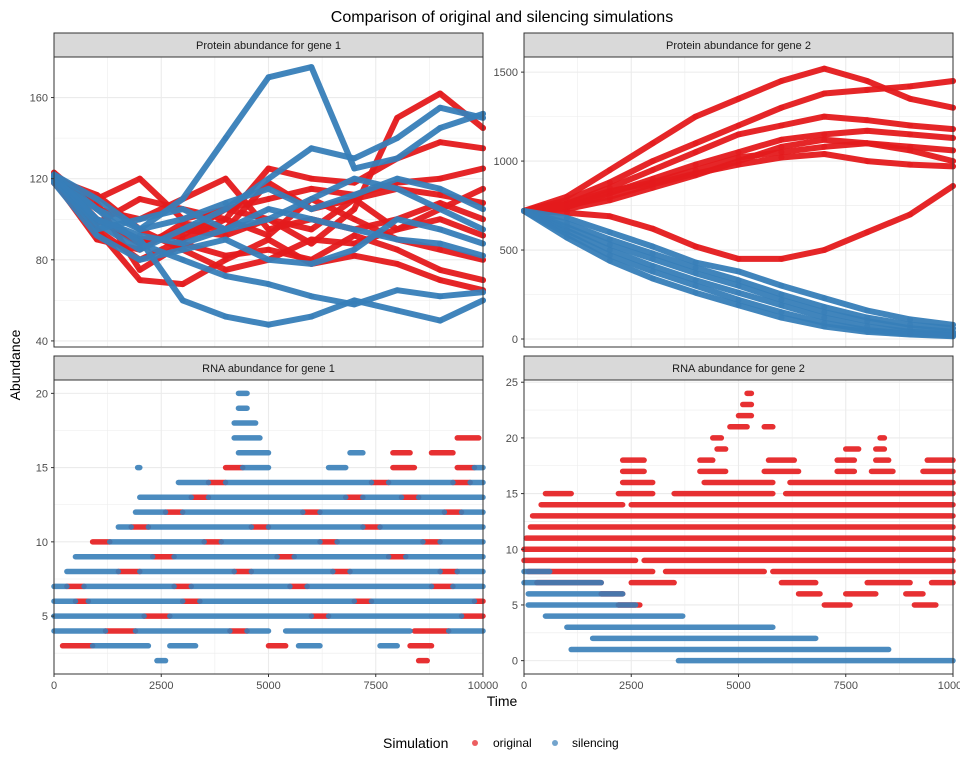 The width and height of the screenshot is (960, 768). Describe the element at coordinates (631, 686) in the screenshot. I see `x-tick-label: 2500` at that location.